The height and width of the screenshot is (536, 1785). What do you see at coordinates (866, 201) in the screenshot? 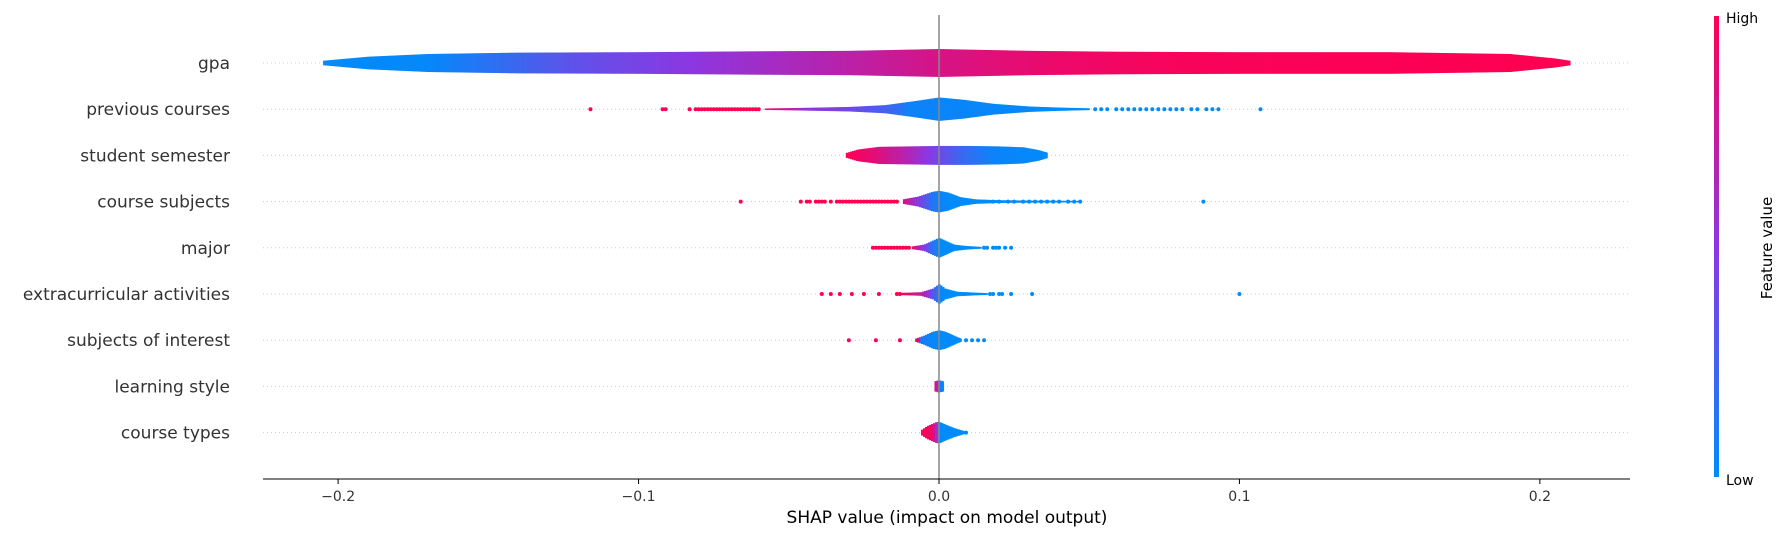
I see `point-course-subjects` at bounding box center [866, 201].